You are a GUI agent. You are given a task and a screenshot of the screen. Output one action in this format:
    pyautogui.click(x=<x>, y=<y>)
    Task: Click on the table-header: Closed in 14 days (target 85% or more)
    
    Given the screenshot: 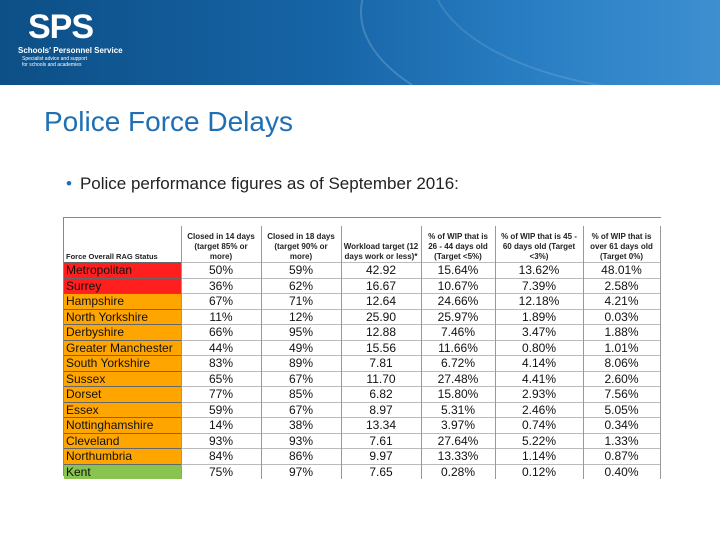 What is the action you would take?
    pyautogui.click(x=221, y=244)
    